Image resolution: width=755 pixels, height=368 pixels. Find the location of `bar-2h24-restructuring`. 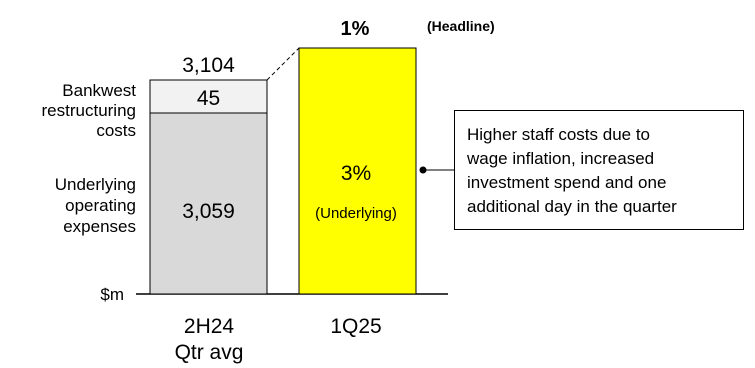

bar-2h24-restructuring is located at coordinates (208, 96).